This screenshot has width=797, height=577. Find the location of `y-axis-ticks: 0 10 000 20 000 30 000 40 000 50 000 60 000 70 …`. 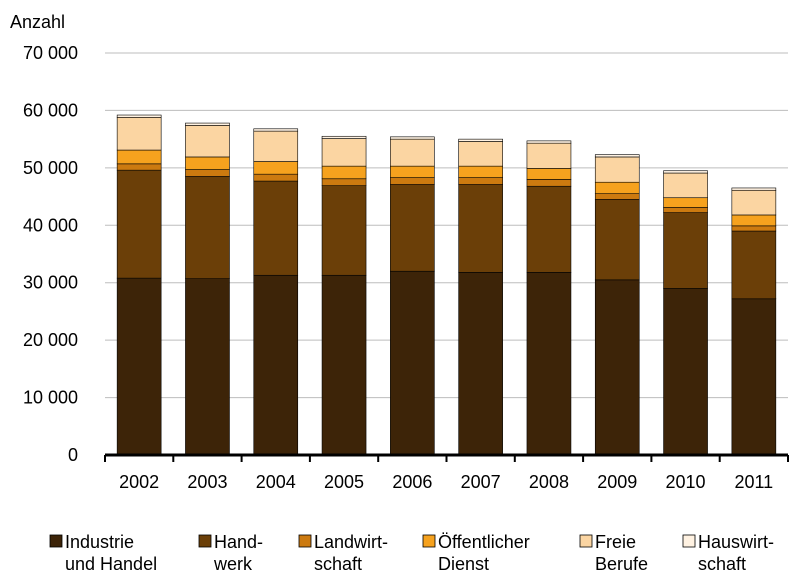

y-axis-ticks: 0 10 000 20 000 30 000 40 000 50 000 60 000 70 … is located at coordinates (50, 254).